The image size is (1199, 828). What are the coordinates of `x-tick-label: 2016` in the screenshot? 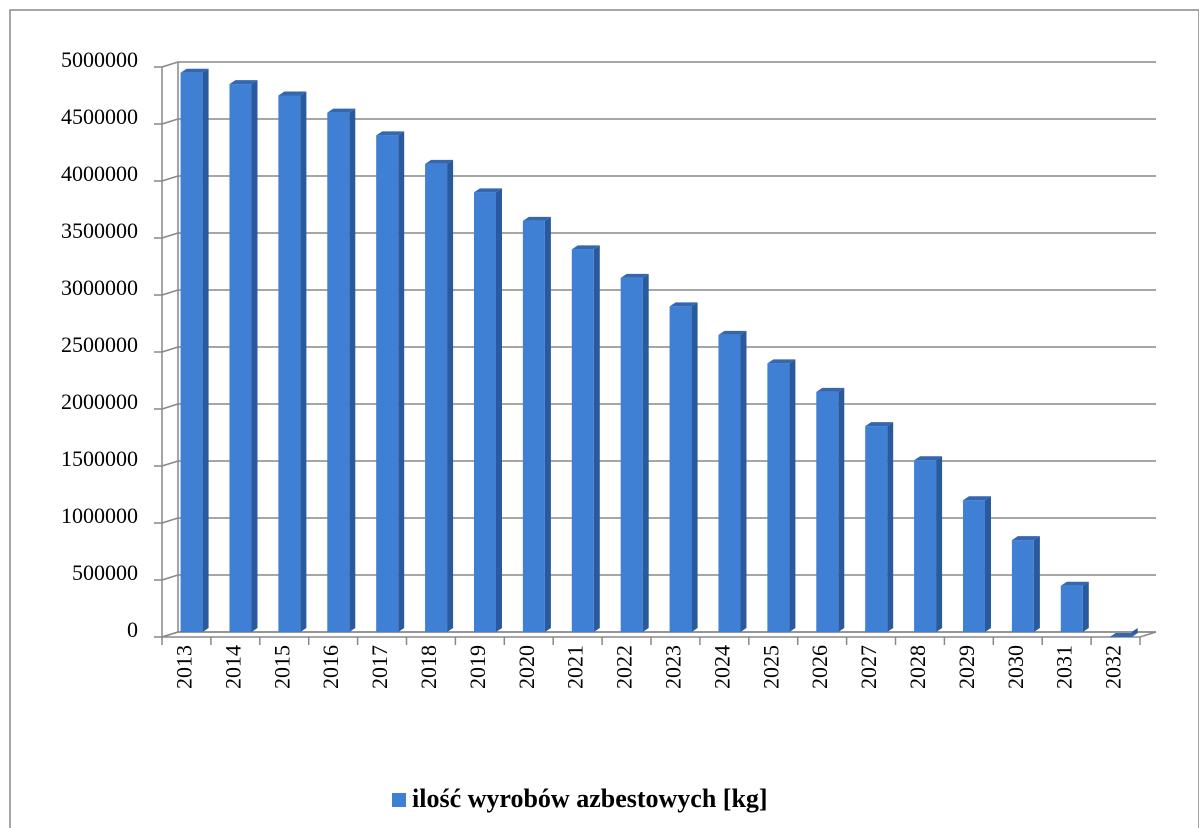 It's located at (330, 667).